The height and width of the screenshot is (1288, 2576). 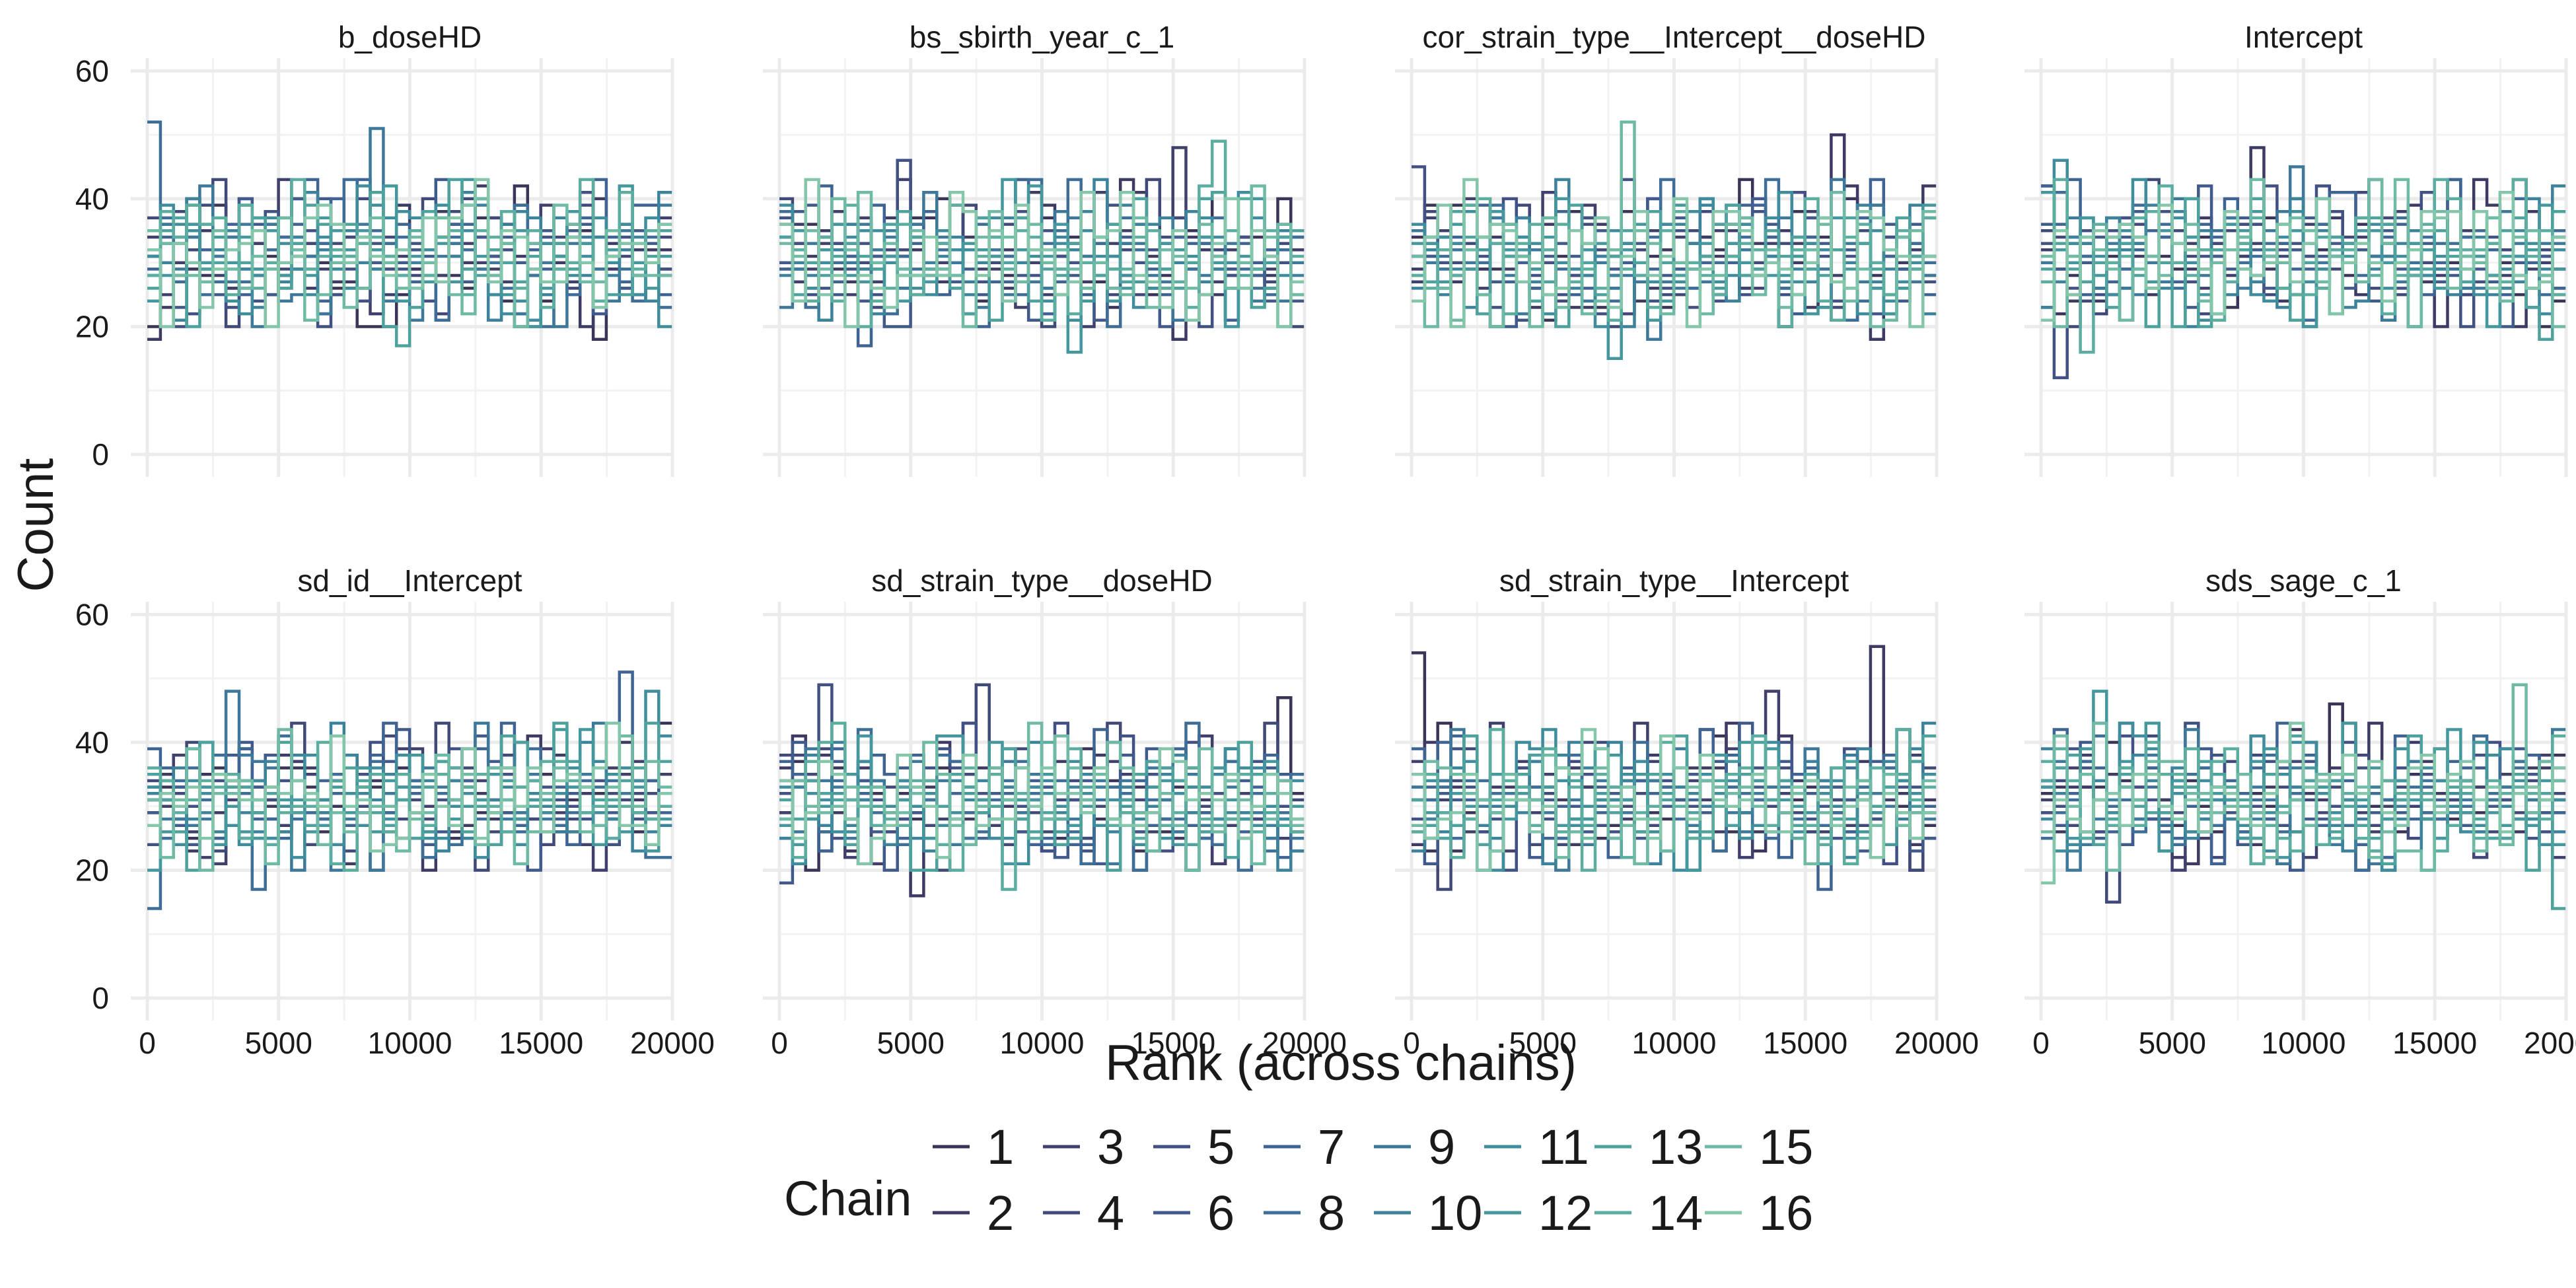 I want to click on legend-label: 2, so click(x=1001, y=1213).